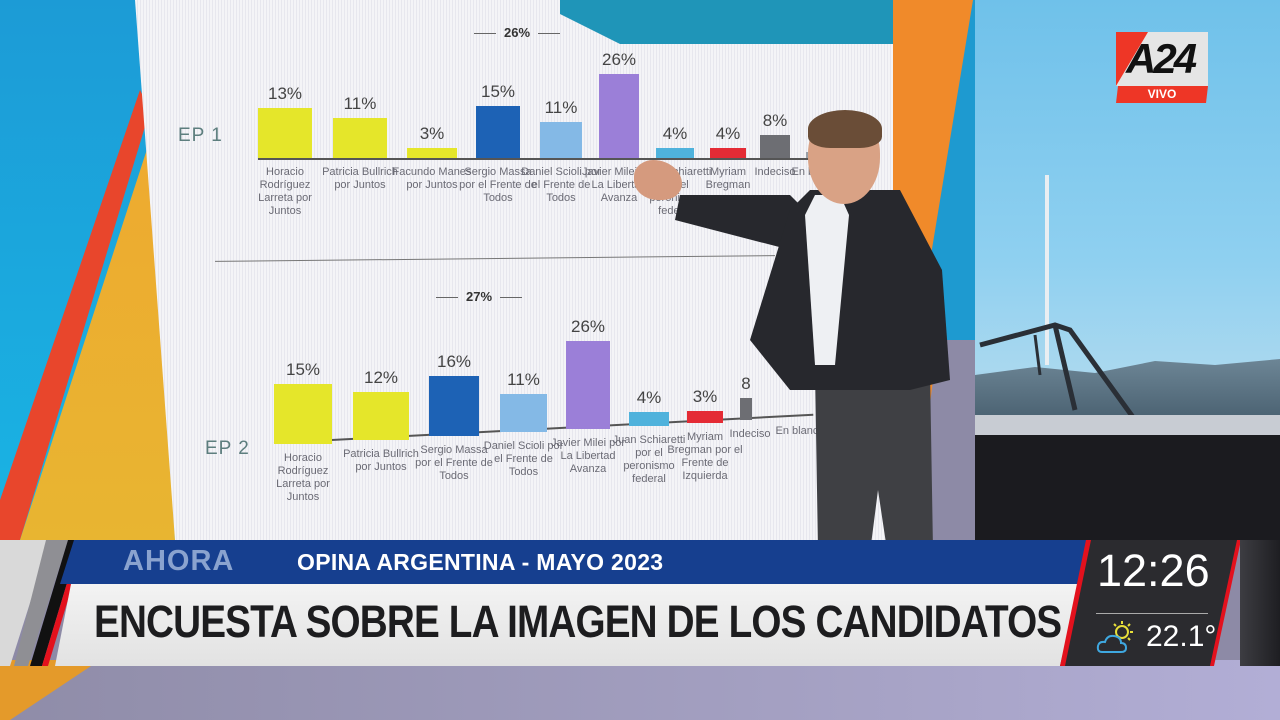 The width and height of the screenshot is (1280, 720). I want to click on now-tag: AHORA, so click(179, 561).